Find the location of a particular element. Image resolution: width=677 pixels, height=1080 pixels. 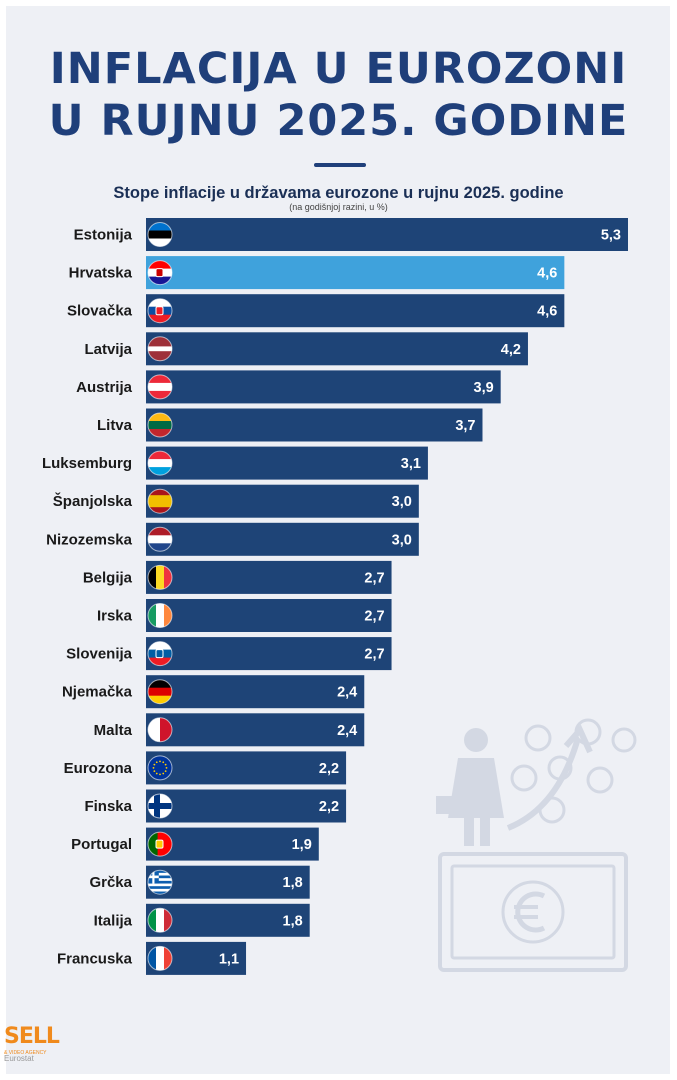

bar-row: Estonija 5,3 is located at coordinates (351, 234).